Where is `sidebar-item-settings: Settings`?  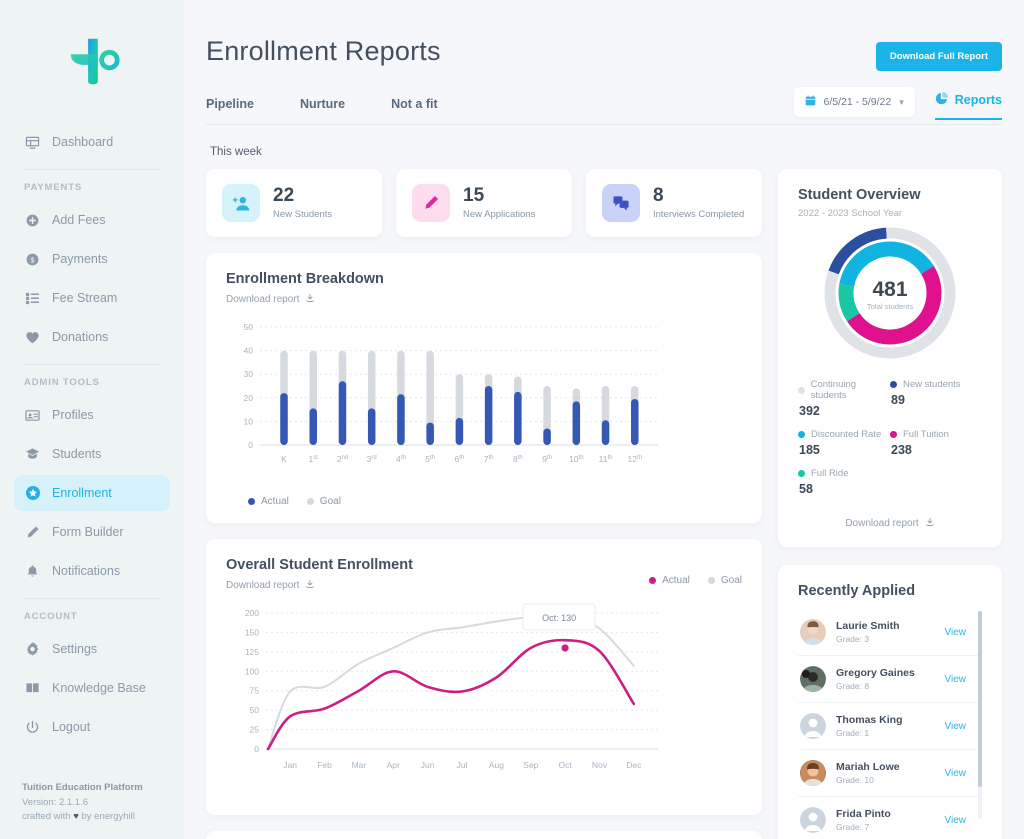 sidebar-item-settings: Settings is located at coordinates (92, 649).